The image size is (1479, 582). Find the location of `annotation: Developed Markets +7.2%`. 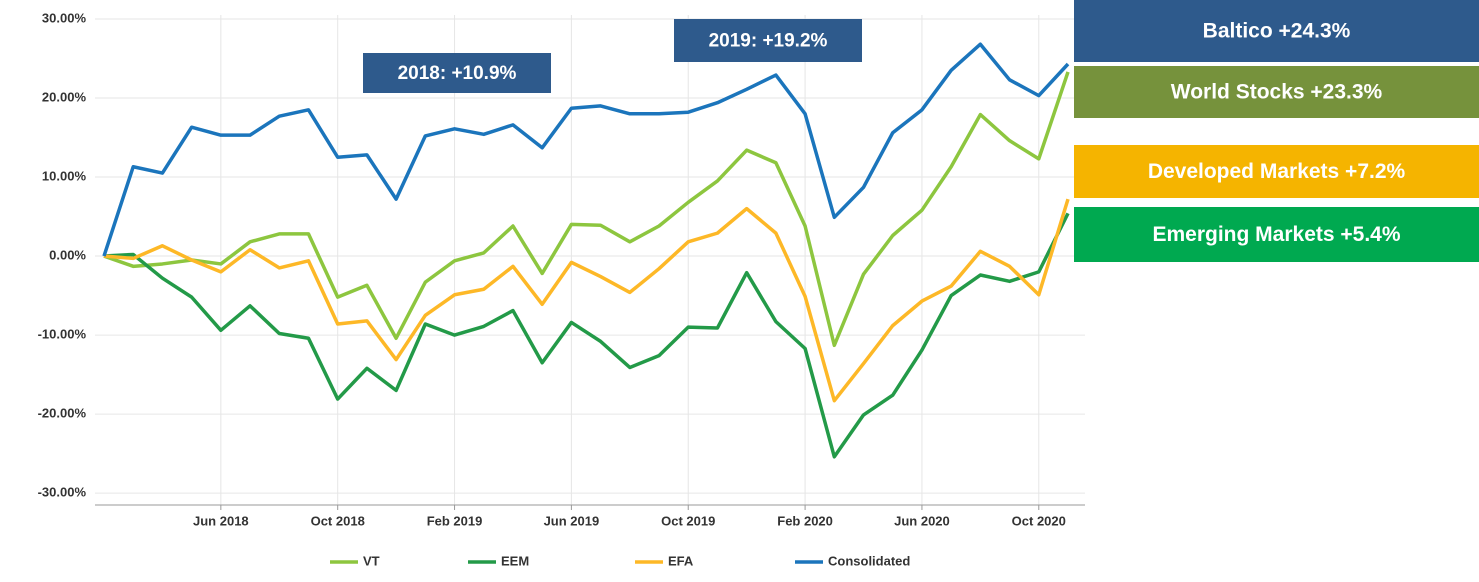

annotation: Developed Markets +7.2% is located at coordinates (1277, 171).